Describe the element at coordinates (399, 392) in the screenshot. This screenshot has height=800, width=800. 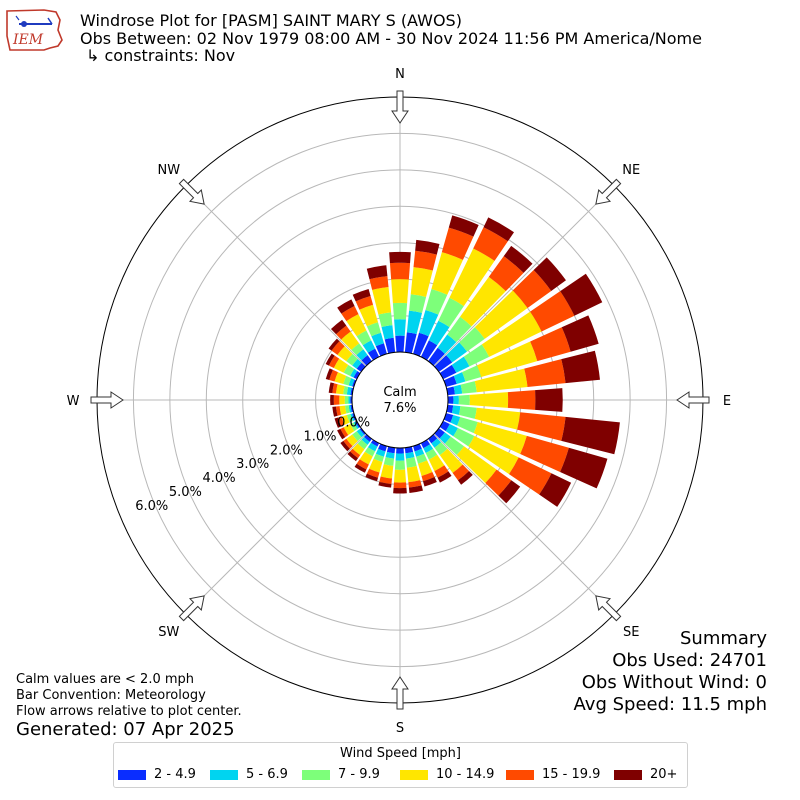
I see `calm-label: Calm` at that location.